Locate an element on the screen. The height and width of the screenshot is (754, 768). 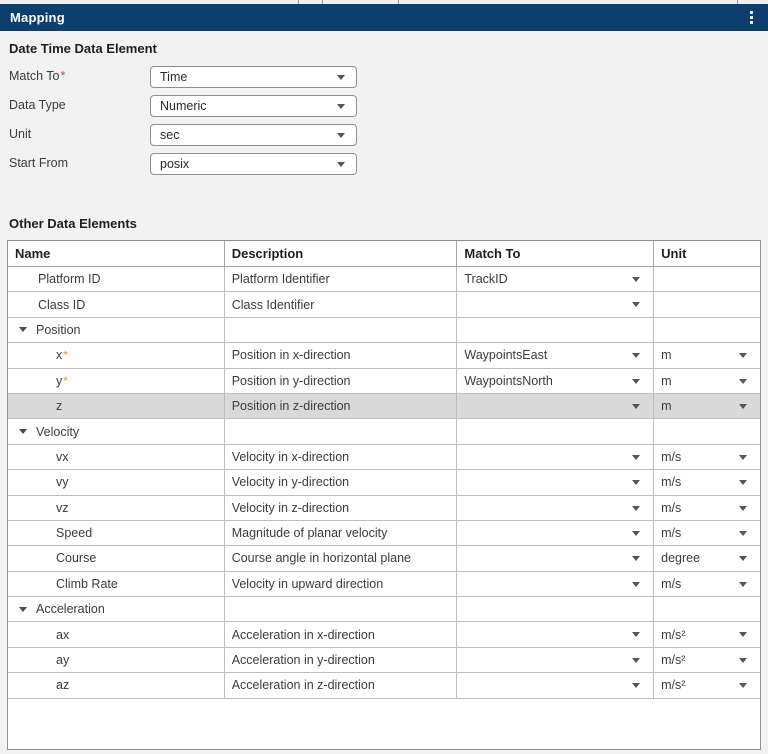
row-description: Position in y-direction is located at coordinates (340, 380).